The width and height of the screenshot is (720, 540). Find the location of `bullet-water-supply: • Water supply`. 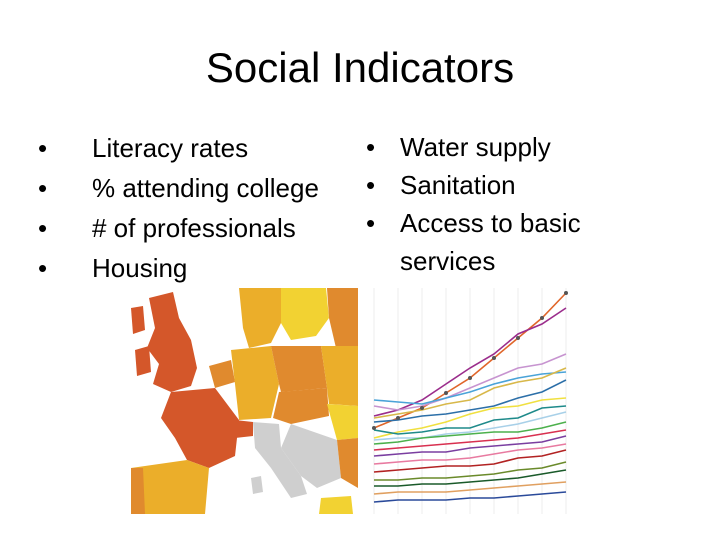

bullet-water-supply: • Water supply is located at coordinates (486, 147).